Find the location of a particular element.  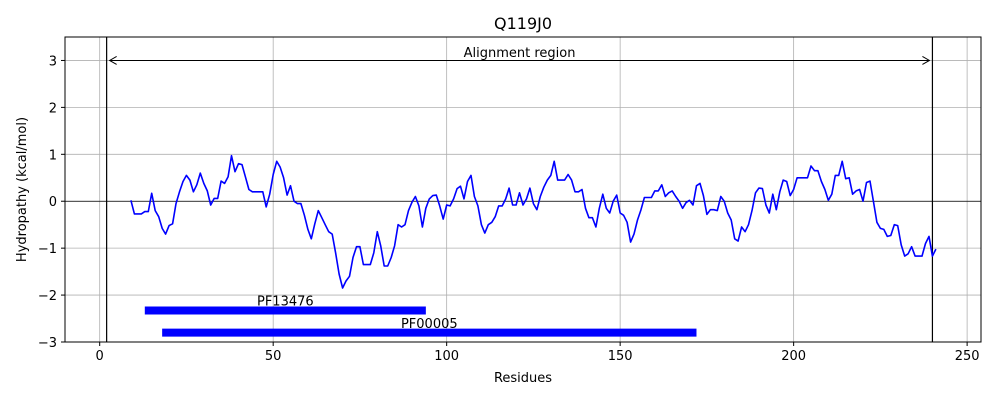

domain-bars: PF13476 PF00005 is located at coordinates (420, 316).